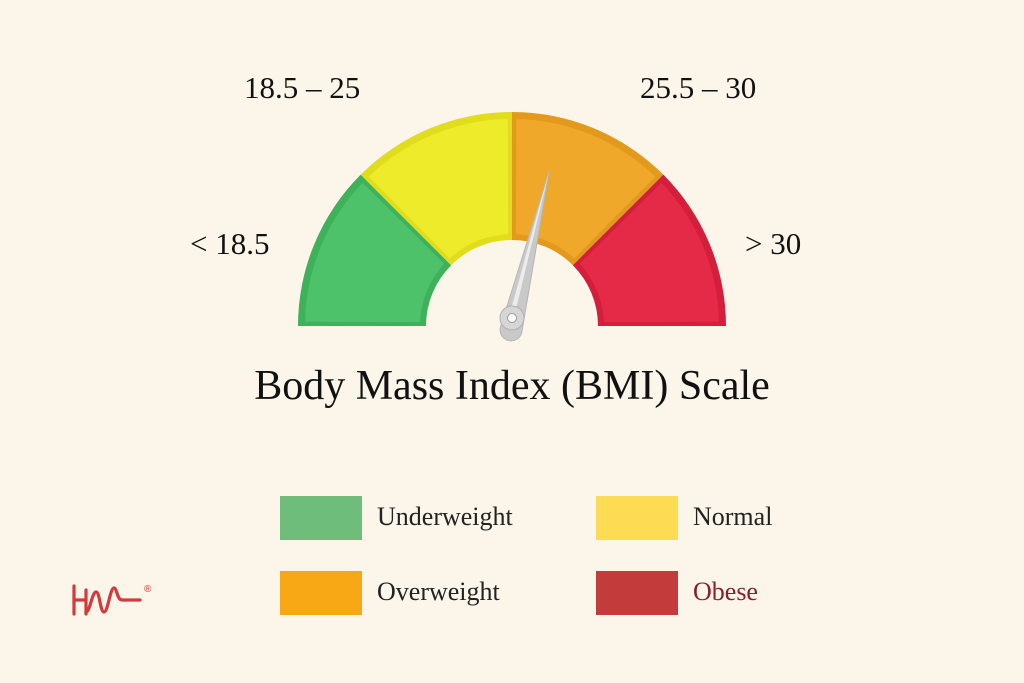  Describe the element at coordinates (438, 189) in the screenshot. I see `gauge-segment-face-normal` at that location.